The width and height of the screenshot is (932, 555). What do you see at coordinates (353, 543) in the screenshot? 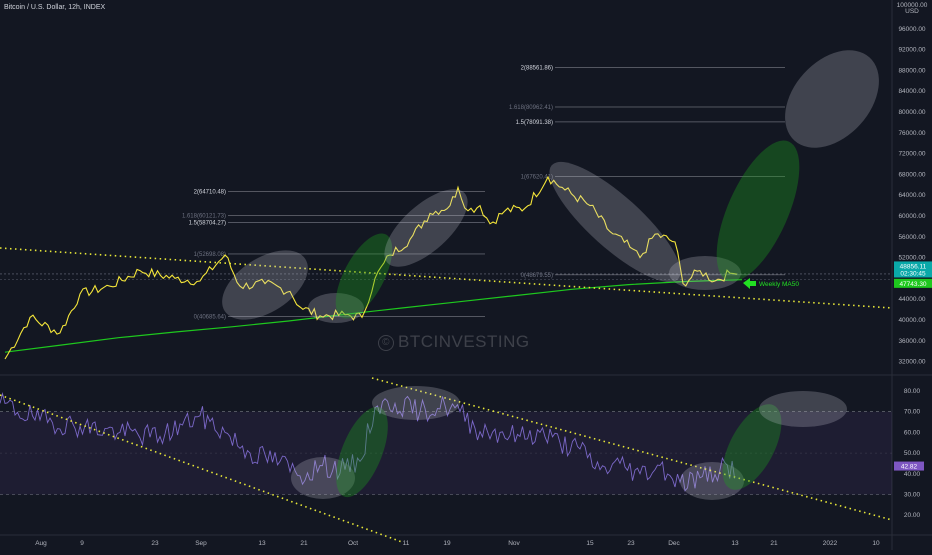
I see `time-label-6: Oct` at bounding box center [353, 543].